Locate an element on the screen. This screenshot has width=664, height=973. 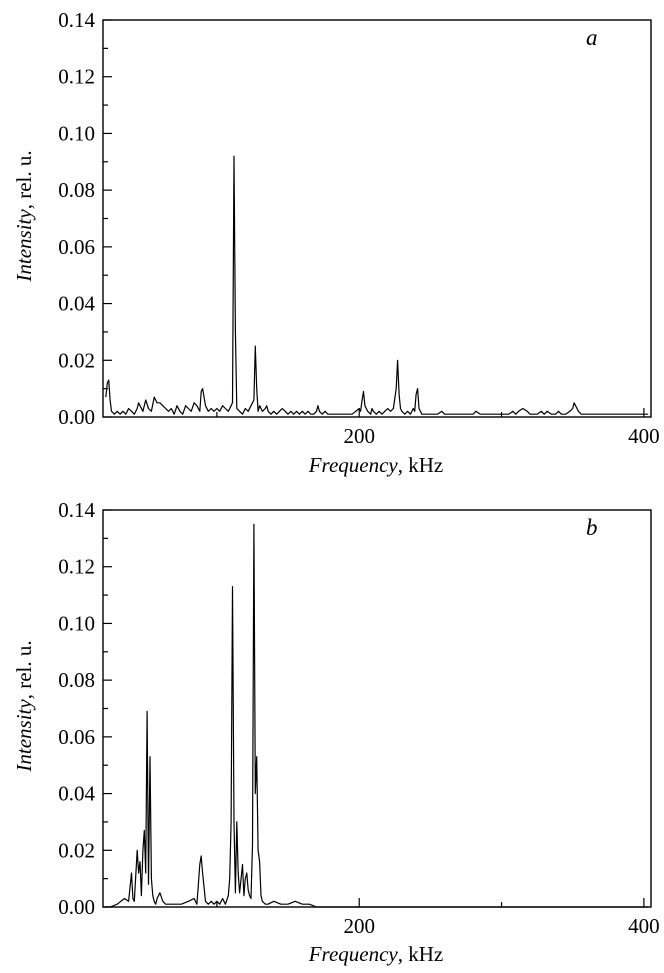
panel-label: b is located at coordinates (592, 527).